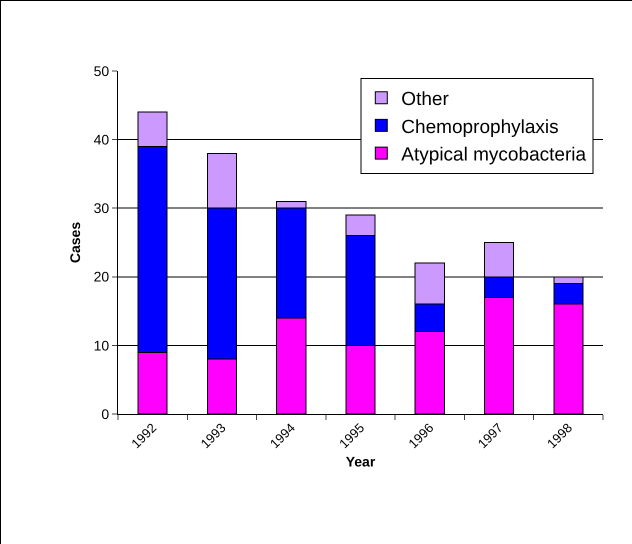 The height and width of the screenshot is (544, 632). I want to click on y-tick-label: 0, so click(105, 414).